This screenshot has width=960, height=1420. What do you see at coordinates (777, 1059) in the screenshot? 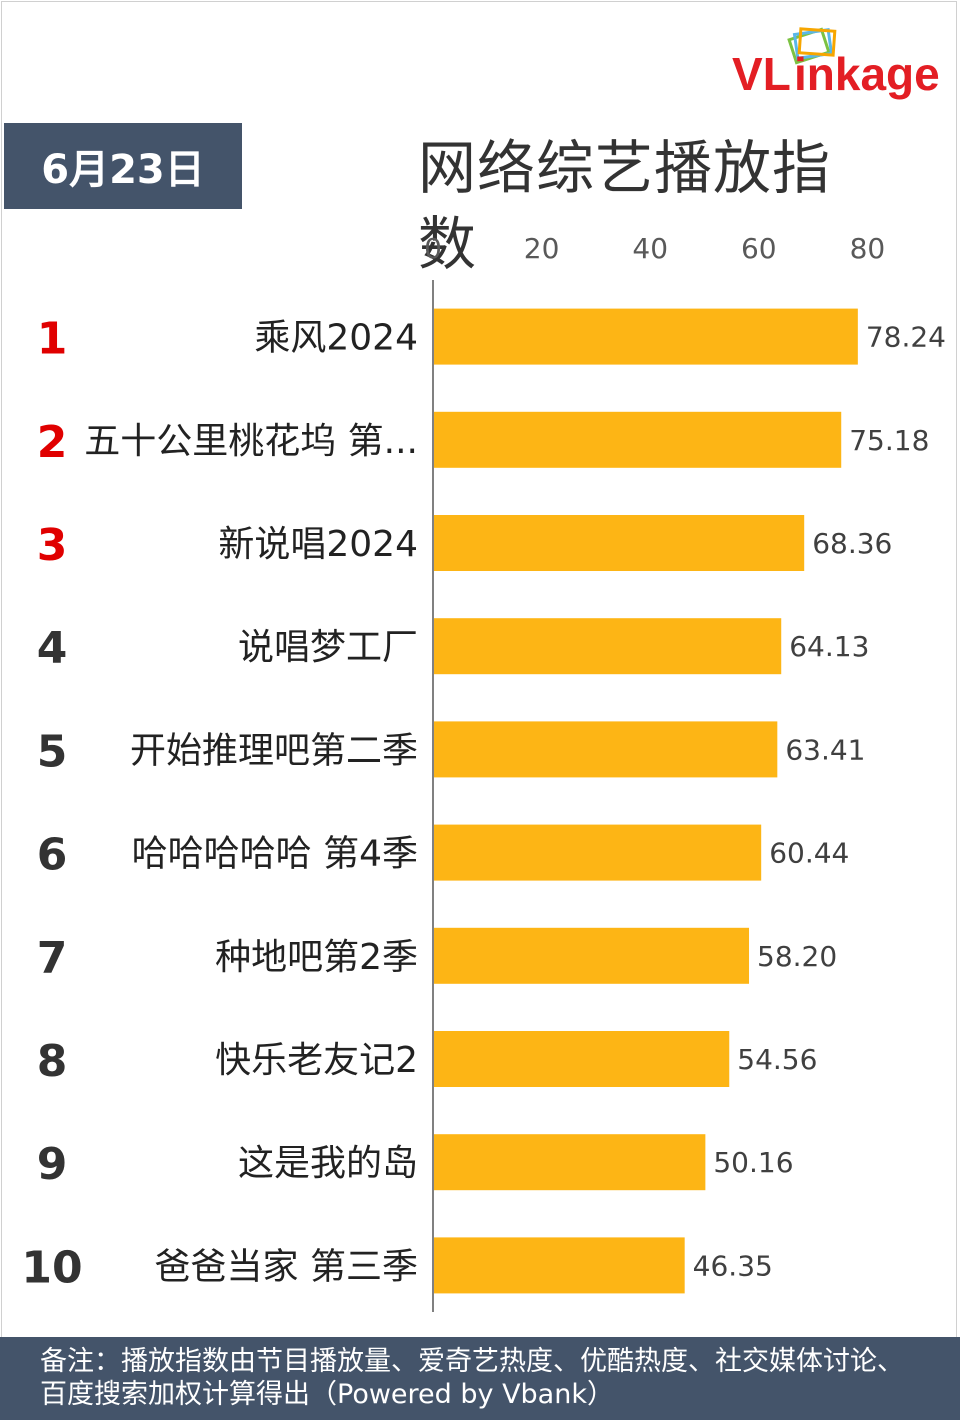
I see `value-label: 54.56` at bounding box center [777, 1059].